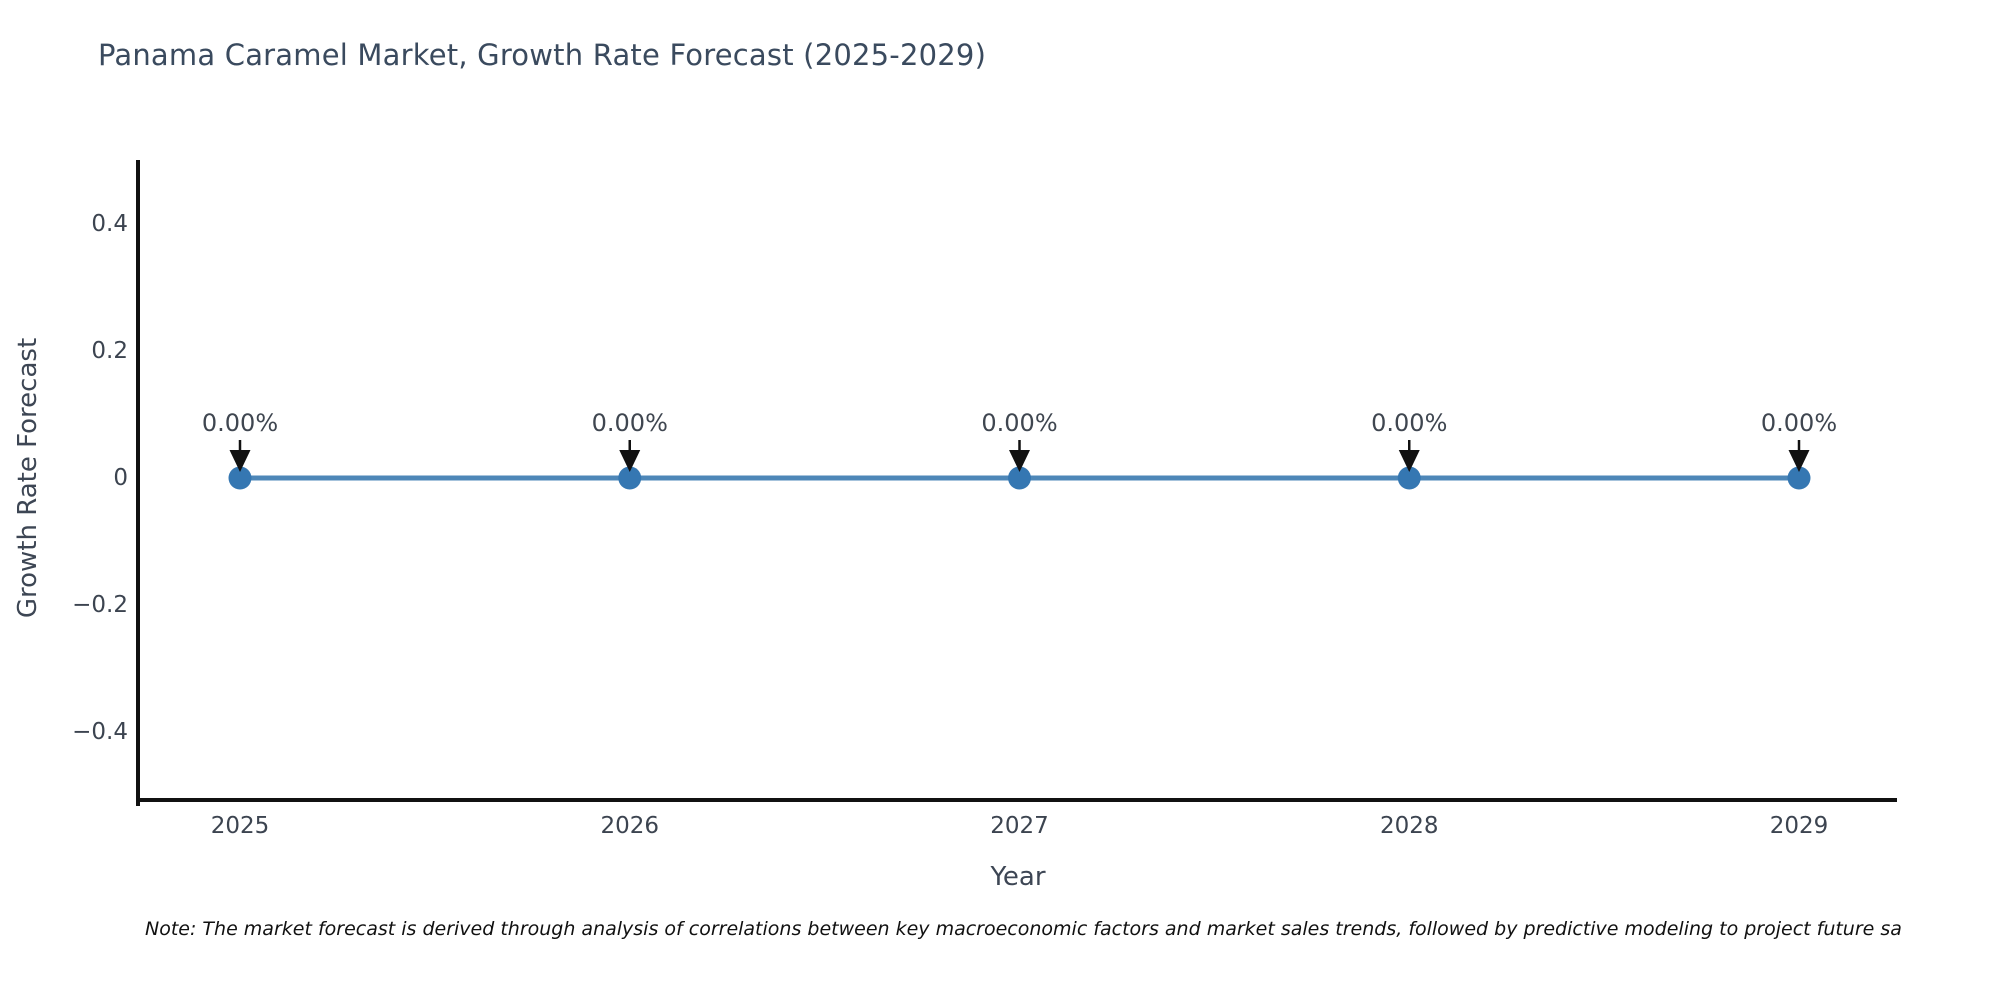  Describe the element at coordinates (28, 478) in the screenshot. I see `y-axis-title: Growth Rate Forecast` at that location.